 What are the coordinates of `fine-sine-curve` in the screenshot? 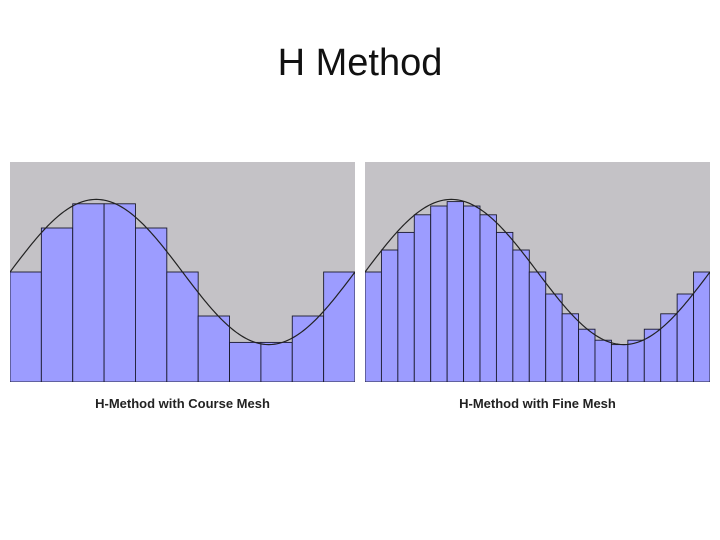 It's located at (537, 272).